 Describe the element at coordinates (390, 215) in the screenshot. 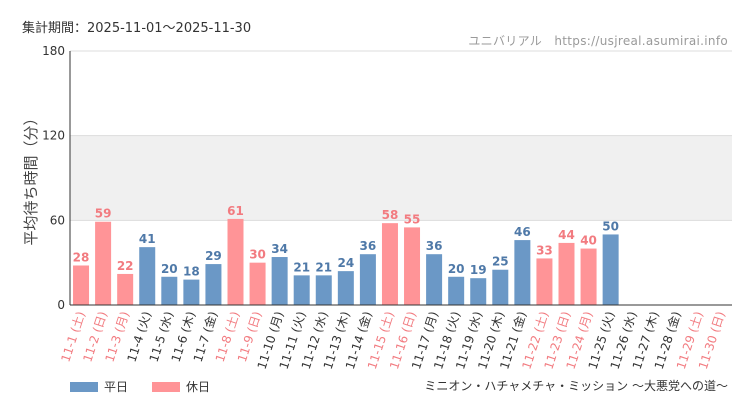

I see `value-label-15: 58` at that location.